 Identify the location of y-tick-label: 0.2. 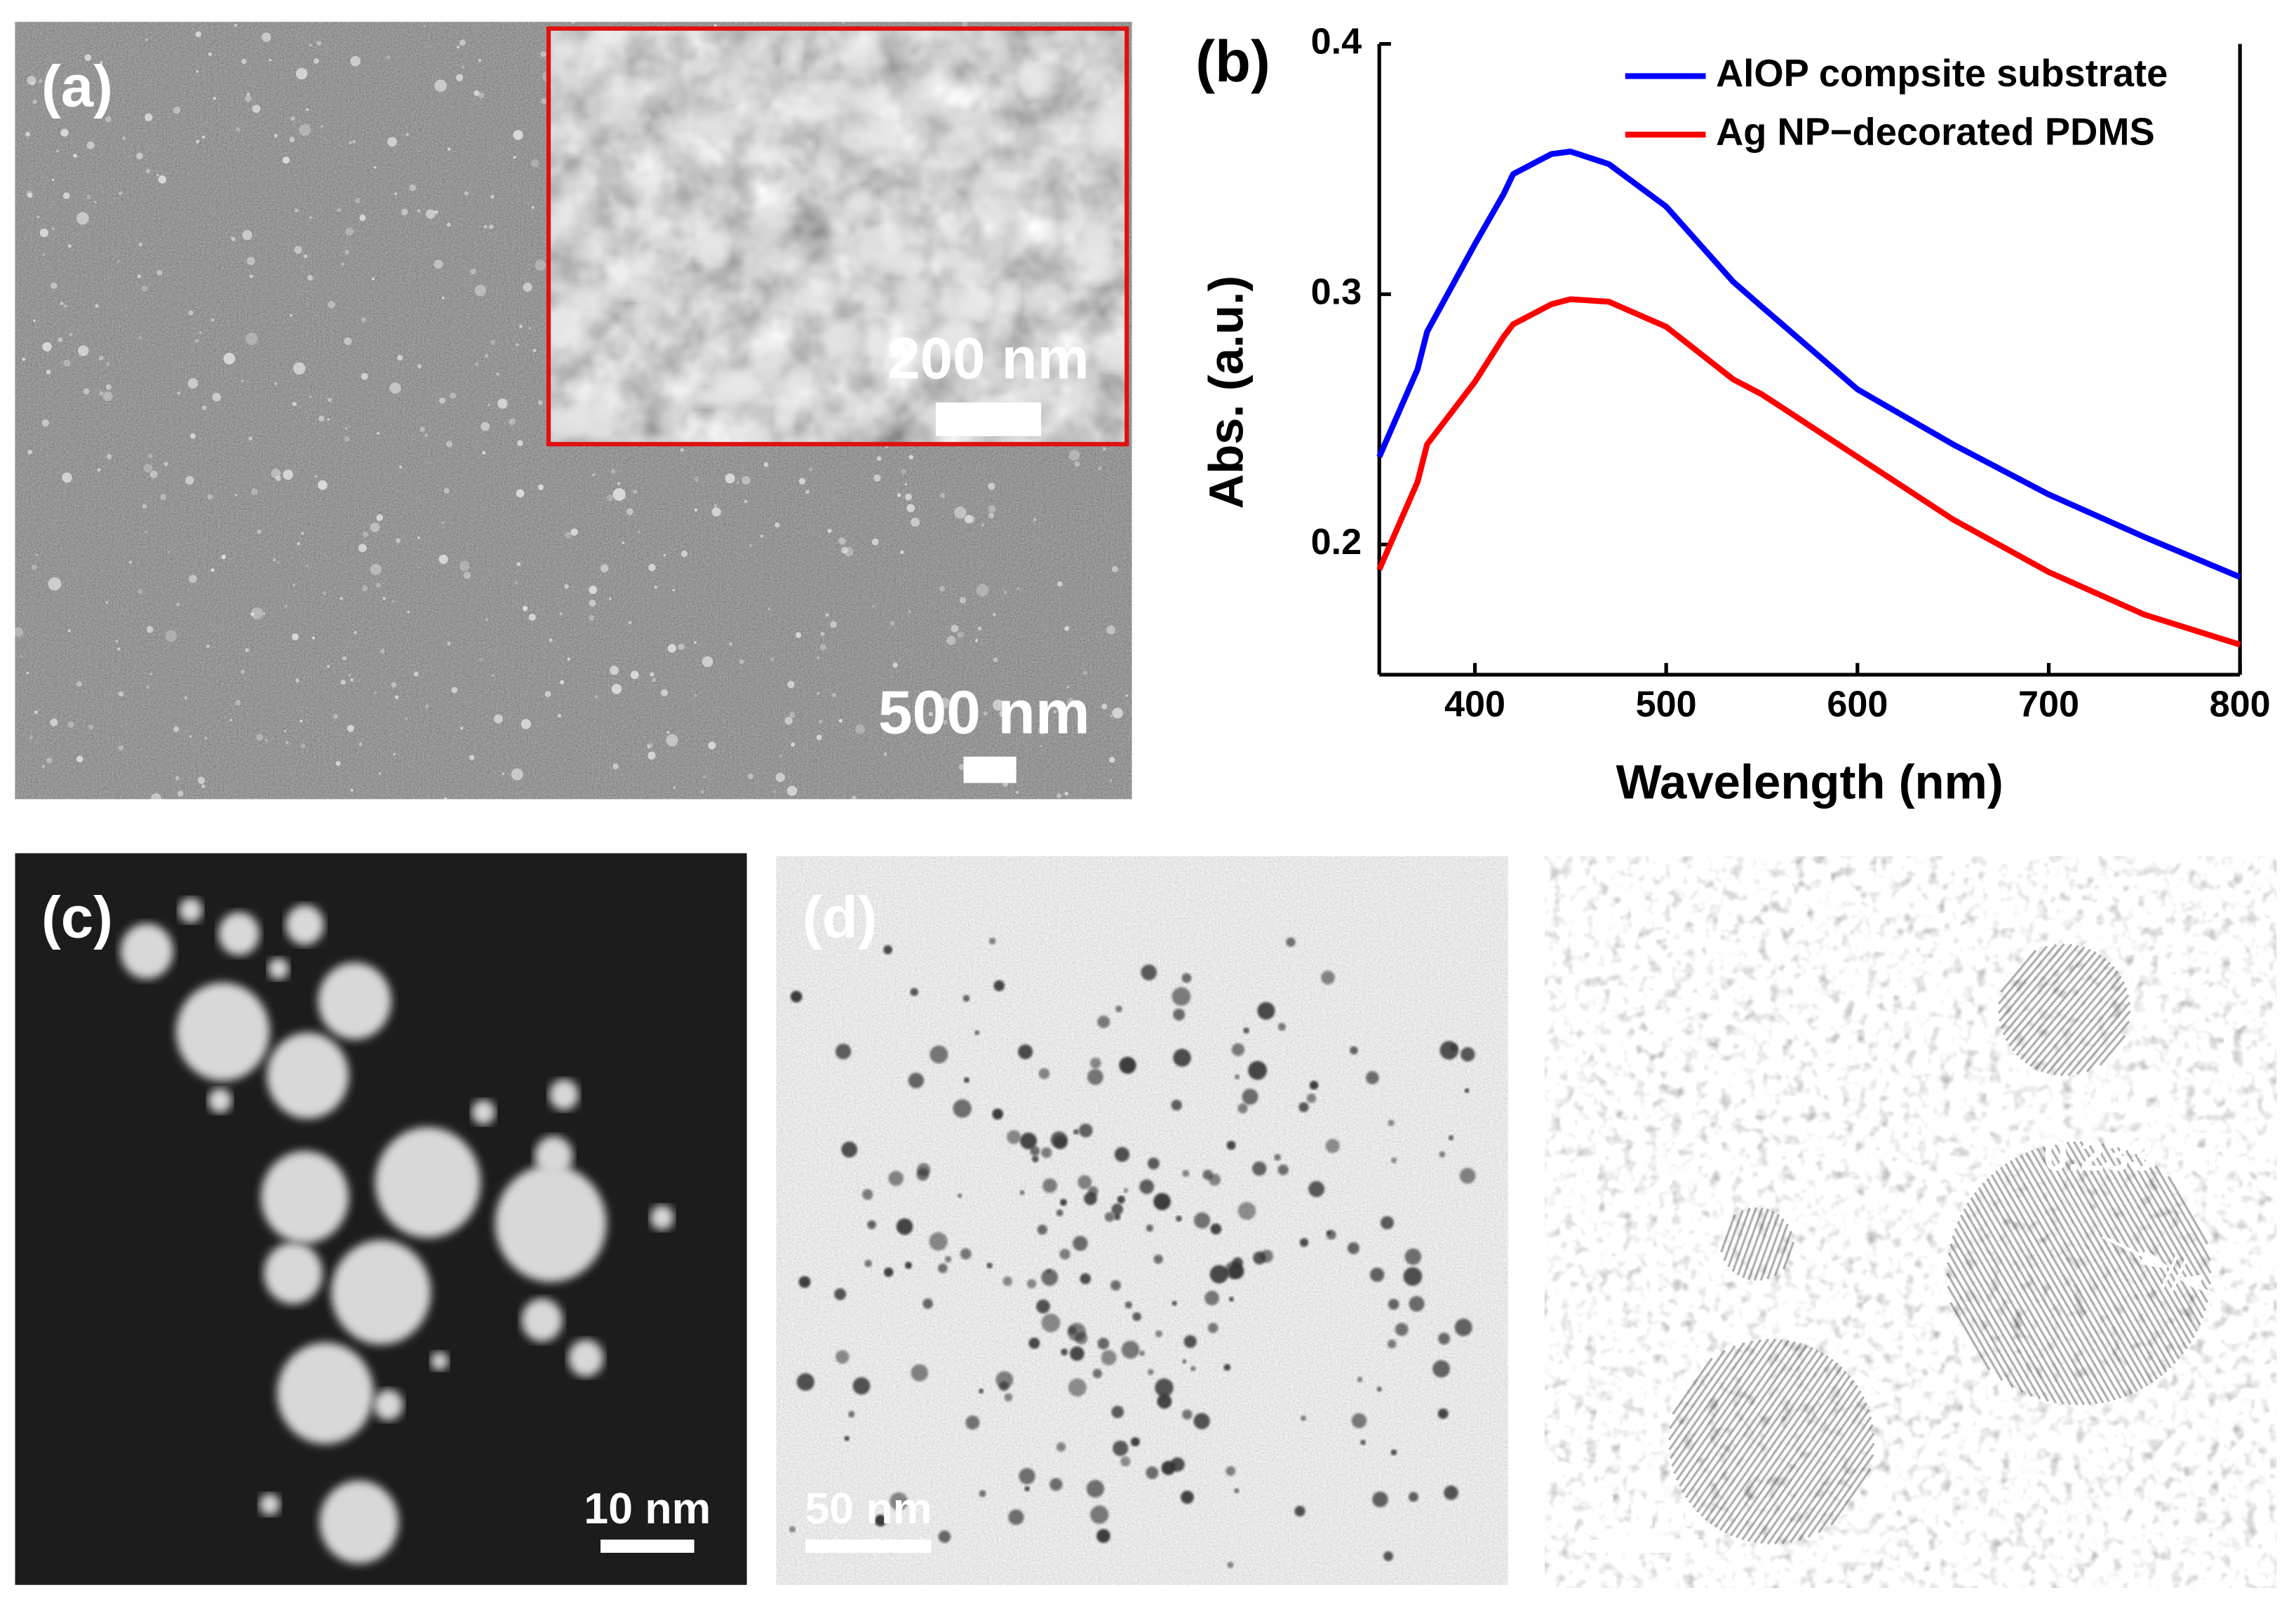
(1336, 542).